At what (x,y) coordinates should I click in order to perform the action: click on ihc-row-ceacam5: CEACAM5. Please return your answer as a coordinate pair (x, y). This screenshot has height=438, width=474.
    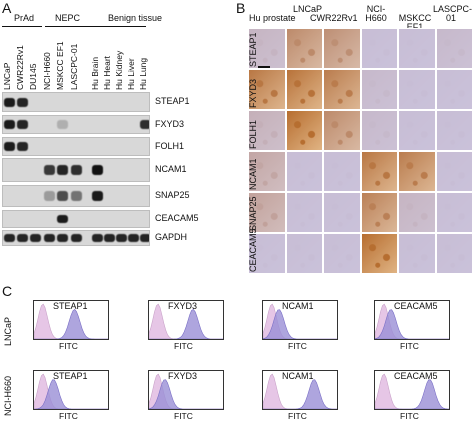
    Looking at the image, I should click on (253, 250).